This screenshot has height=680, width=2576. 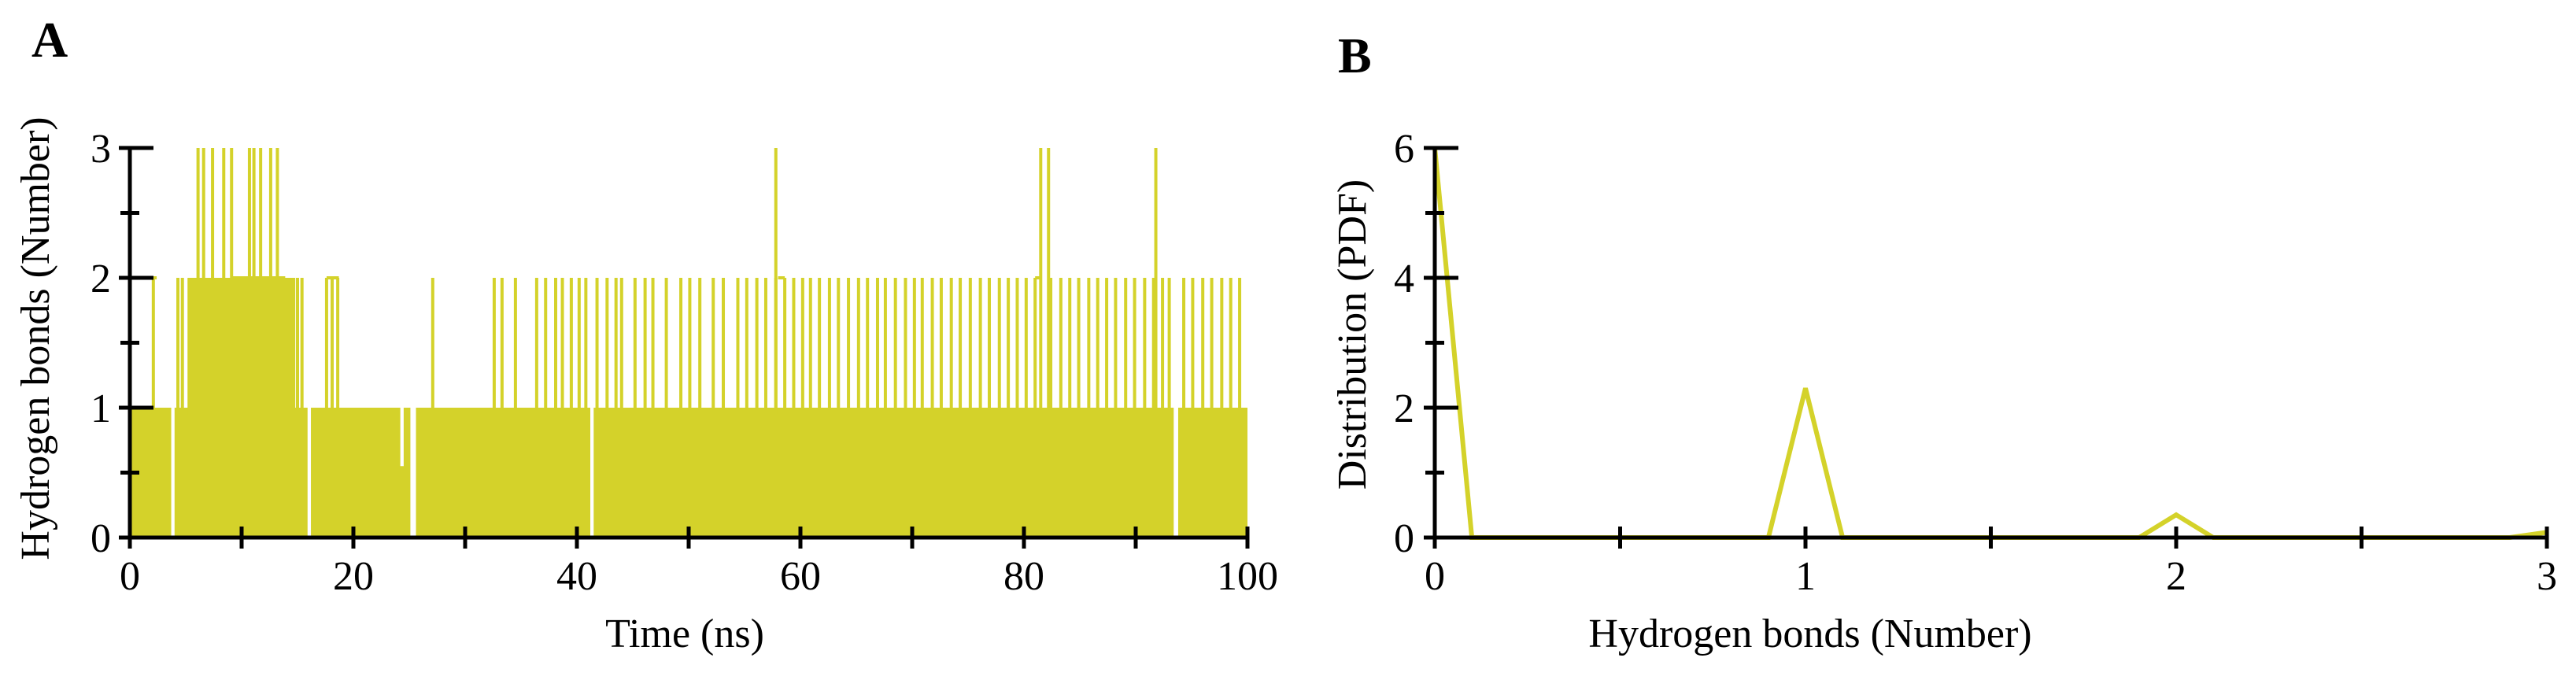 I want to click on panel-a-dense-region, so click(x=241, y=408).